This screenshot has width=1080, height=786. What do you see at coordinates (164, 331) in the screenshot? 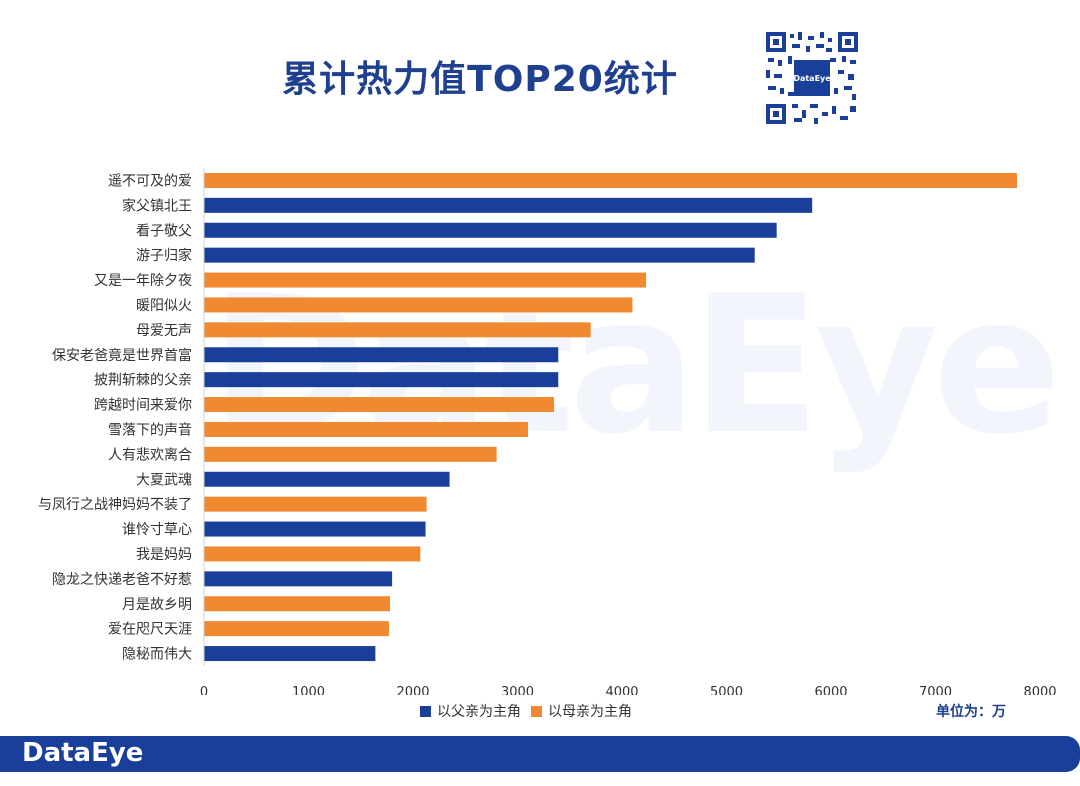
I see `category-label: 母爱无声` at bounding box center [164, 331].